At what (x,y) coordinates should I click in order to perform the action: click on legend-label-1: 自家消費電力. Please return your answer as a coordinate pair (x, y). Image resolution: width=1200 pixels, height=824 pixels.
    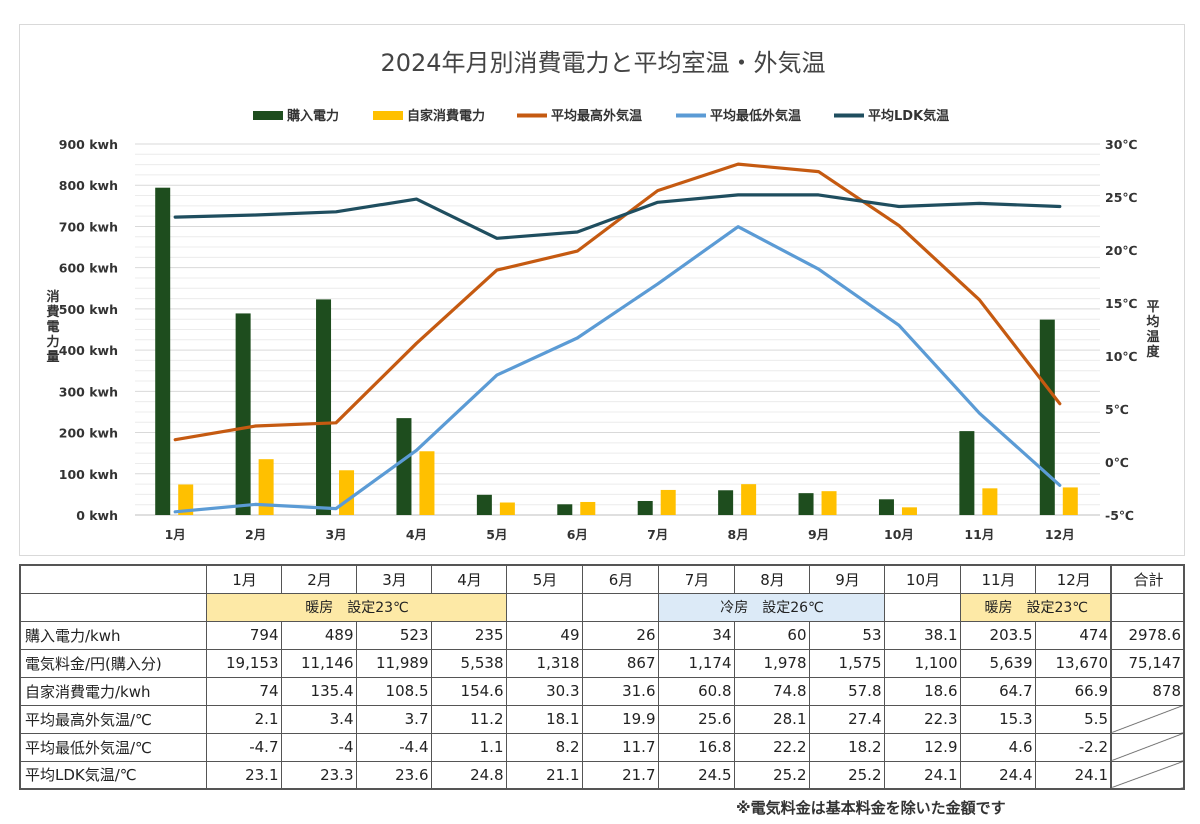
    Looking at the image, I should click on (446, 116).